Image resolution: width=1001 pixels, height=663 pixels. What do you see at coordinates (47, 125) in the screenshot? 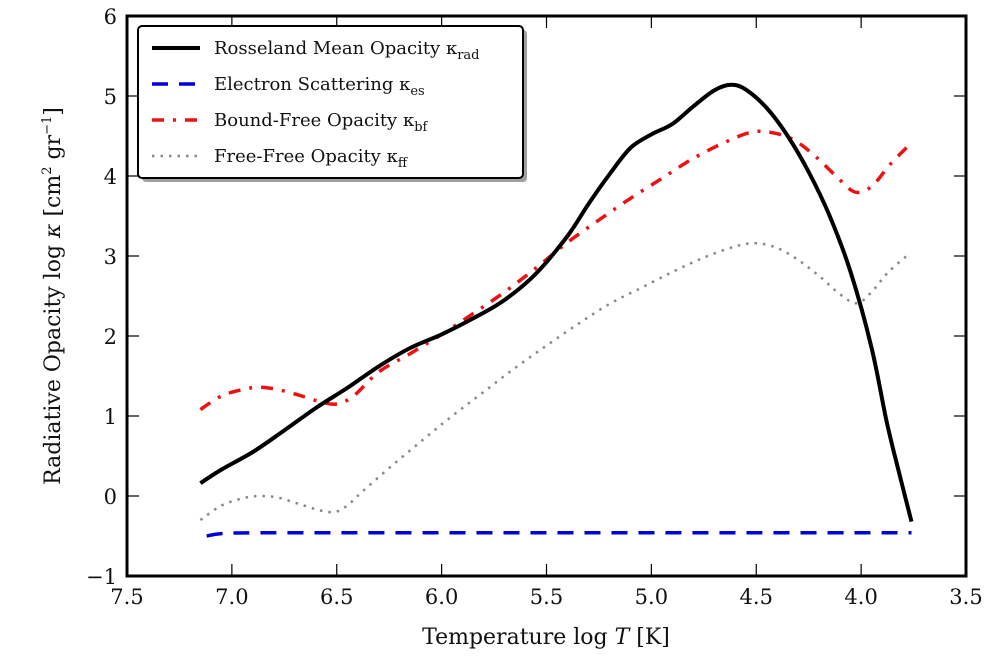
I see `y-axis-label-sup2: −1` at bounding box center [47, 125].